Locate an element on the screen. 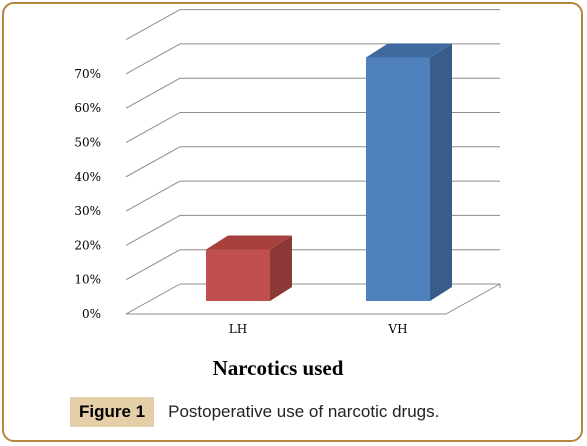  floor-right-edge is located at coordinates (473, 299).